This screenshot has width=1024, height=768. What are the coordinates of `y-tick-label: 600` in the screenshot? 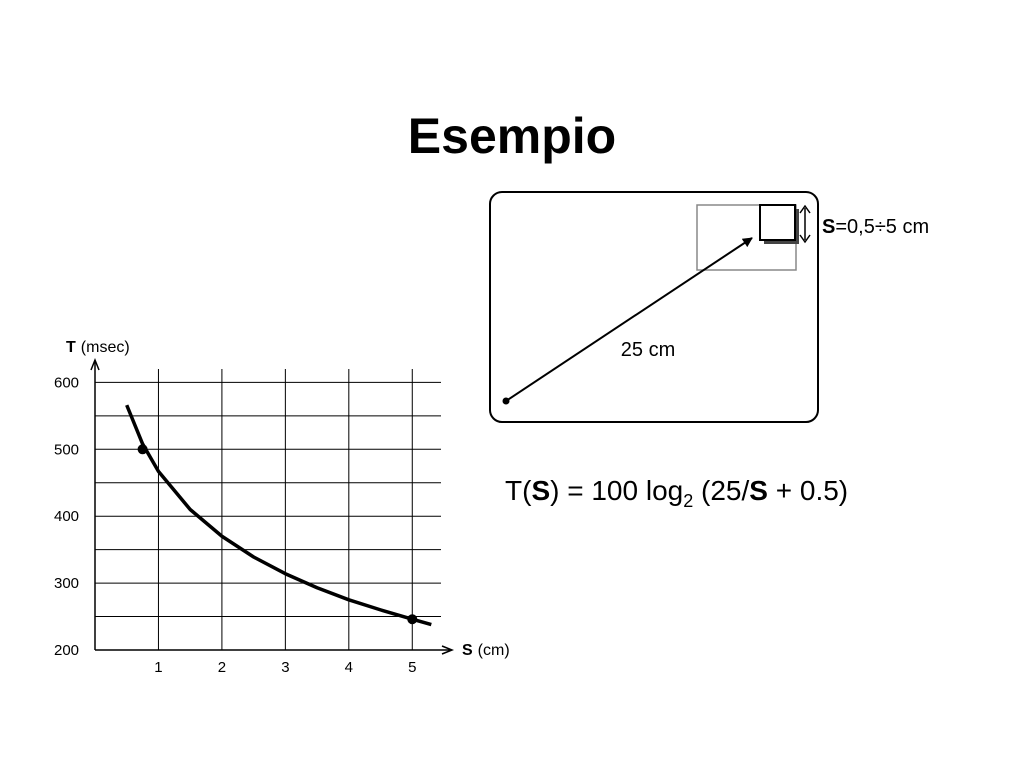 It's located at (66, 382).